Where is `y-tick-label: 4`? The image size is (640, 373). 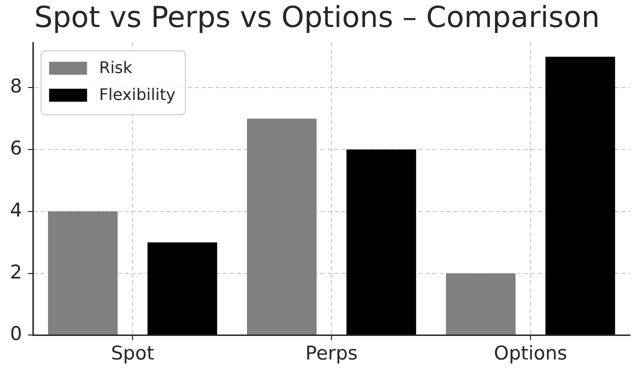
y-tick-label: 4 is located at coordinates (16, 210).